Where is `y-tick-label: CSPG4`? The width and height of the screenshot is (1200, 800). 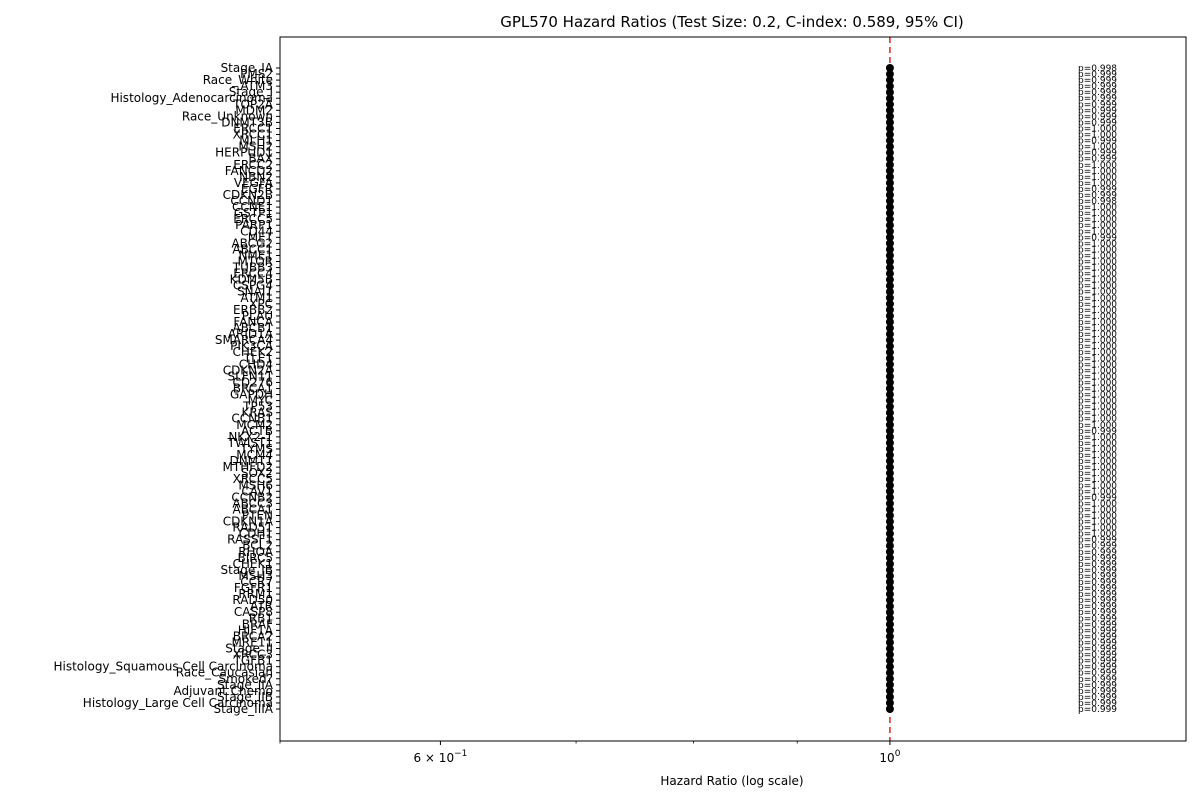
y-tick-label: CSPG4 is located at coordinates (253, 286).